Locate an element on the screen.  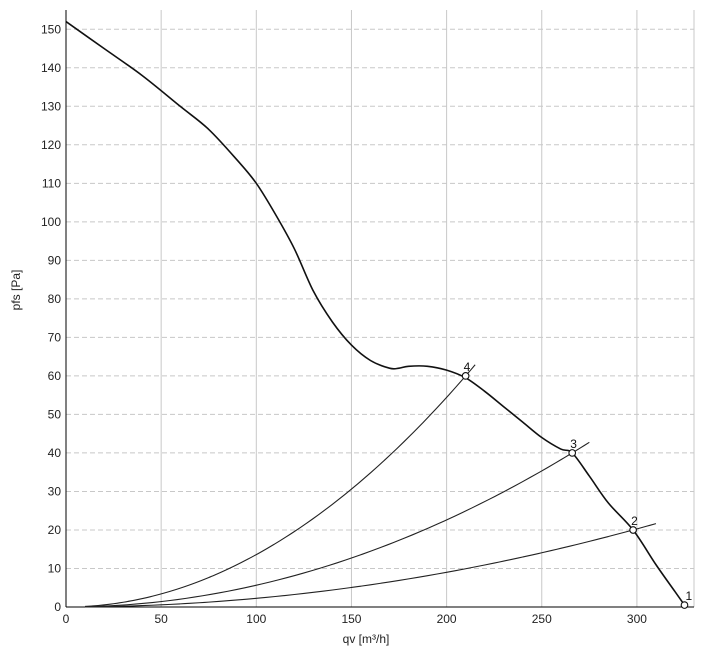
x-tick-label: 50 is located at coordinates (161, 619).